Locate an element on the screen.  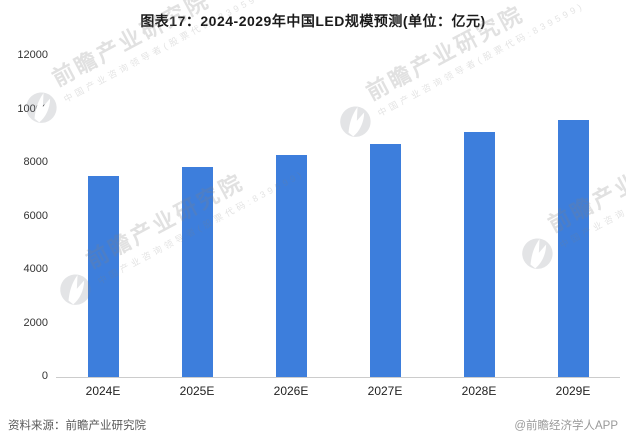
y-tick-label: 2000 is located at coordinates (35, 322).